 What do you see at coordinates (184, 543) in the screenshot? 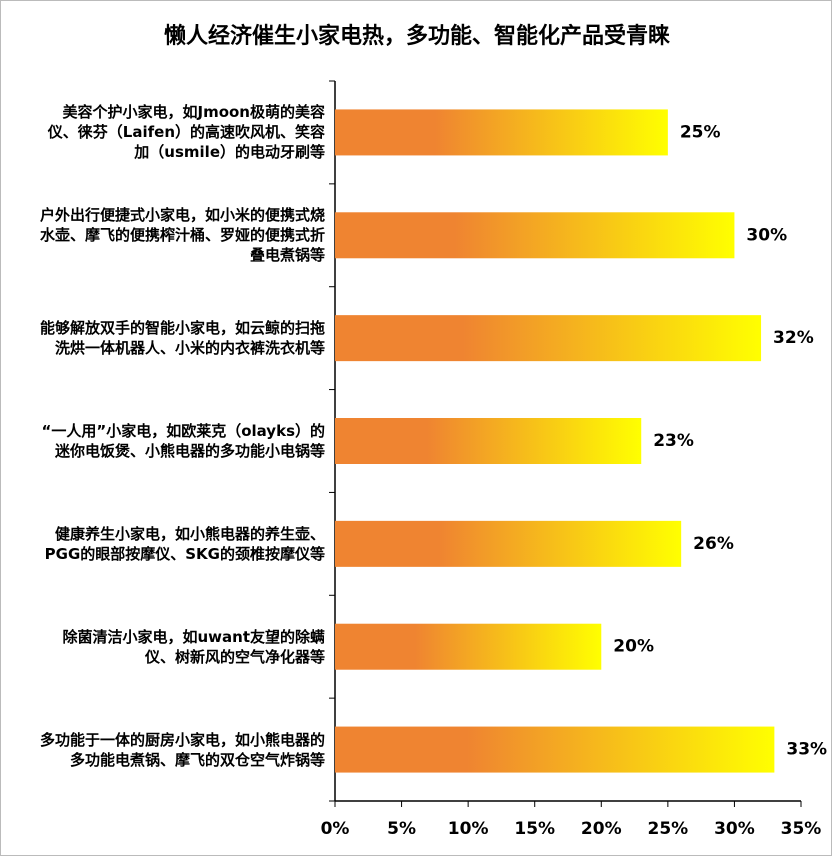
I see `category-label: 健康养生小家电，如小熊电器的养生壶、PGG的眼部按摩仪、SKG的颈椎按摩仪等` at bounding box center [184, 543].